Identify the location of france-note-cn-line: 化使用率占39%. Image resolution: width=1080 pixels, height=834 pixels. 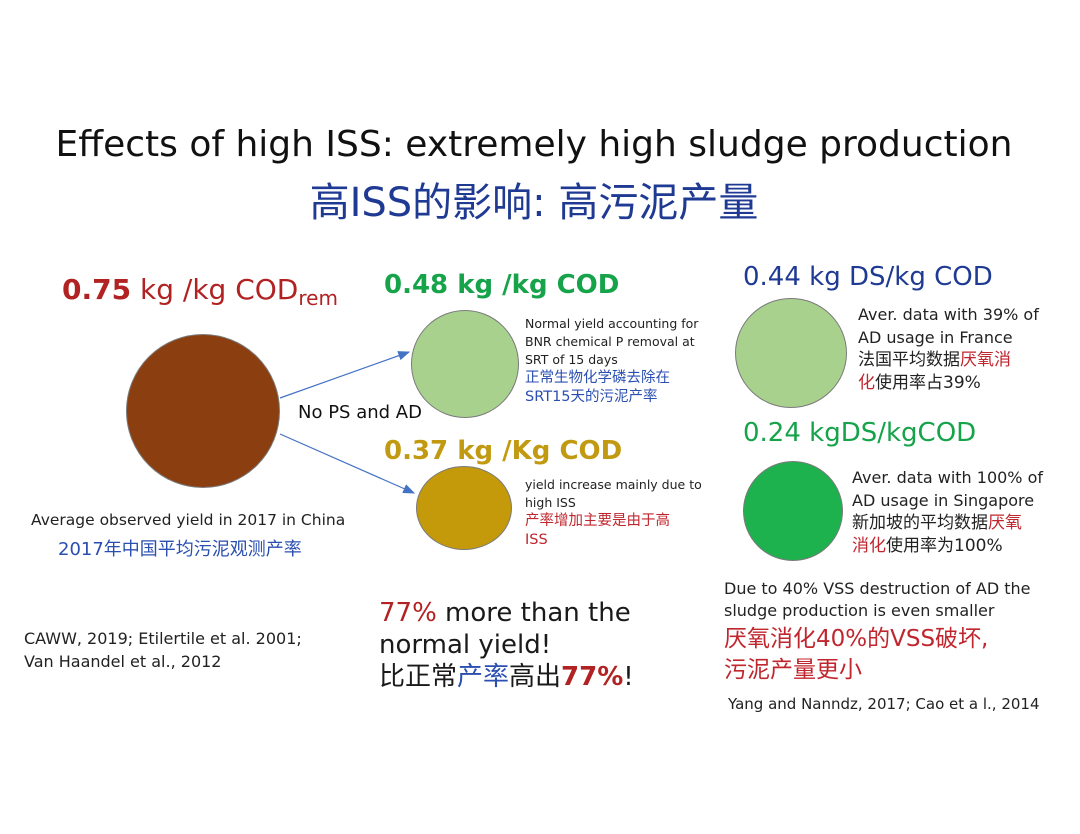
(948, 383).